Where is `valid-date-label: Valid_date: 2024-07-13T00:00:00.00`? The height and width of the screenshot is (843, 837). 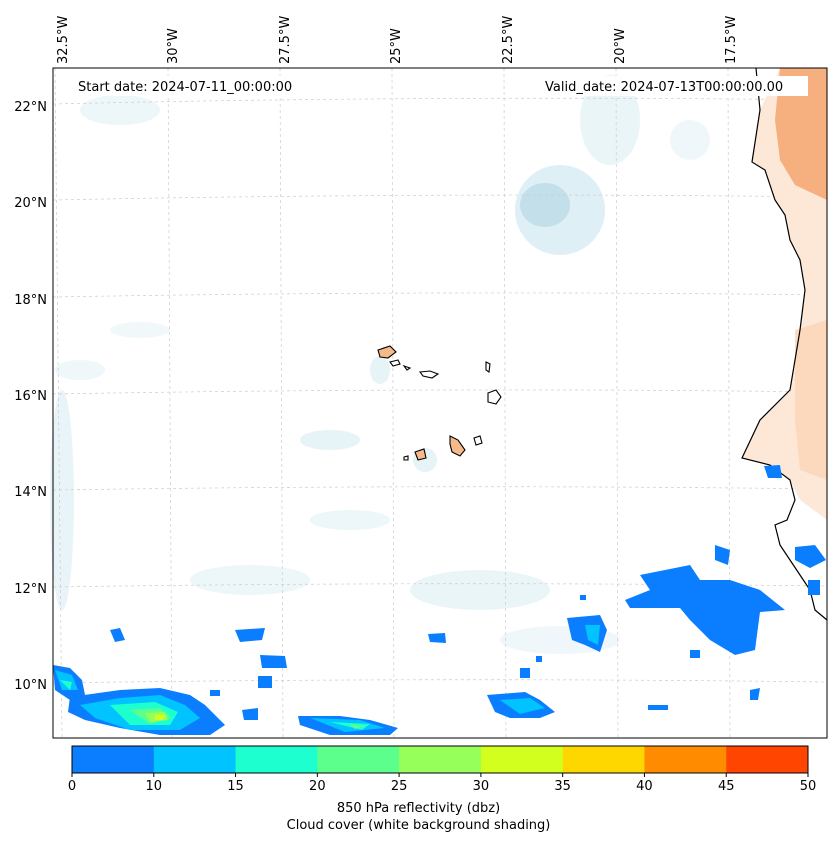 valid-date-label: Valid_date: 2024-07-13T00:00:00.00 is located at coordinates (664, 87).